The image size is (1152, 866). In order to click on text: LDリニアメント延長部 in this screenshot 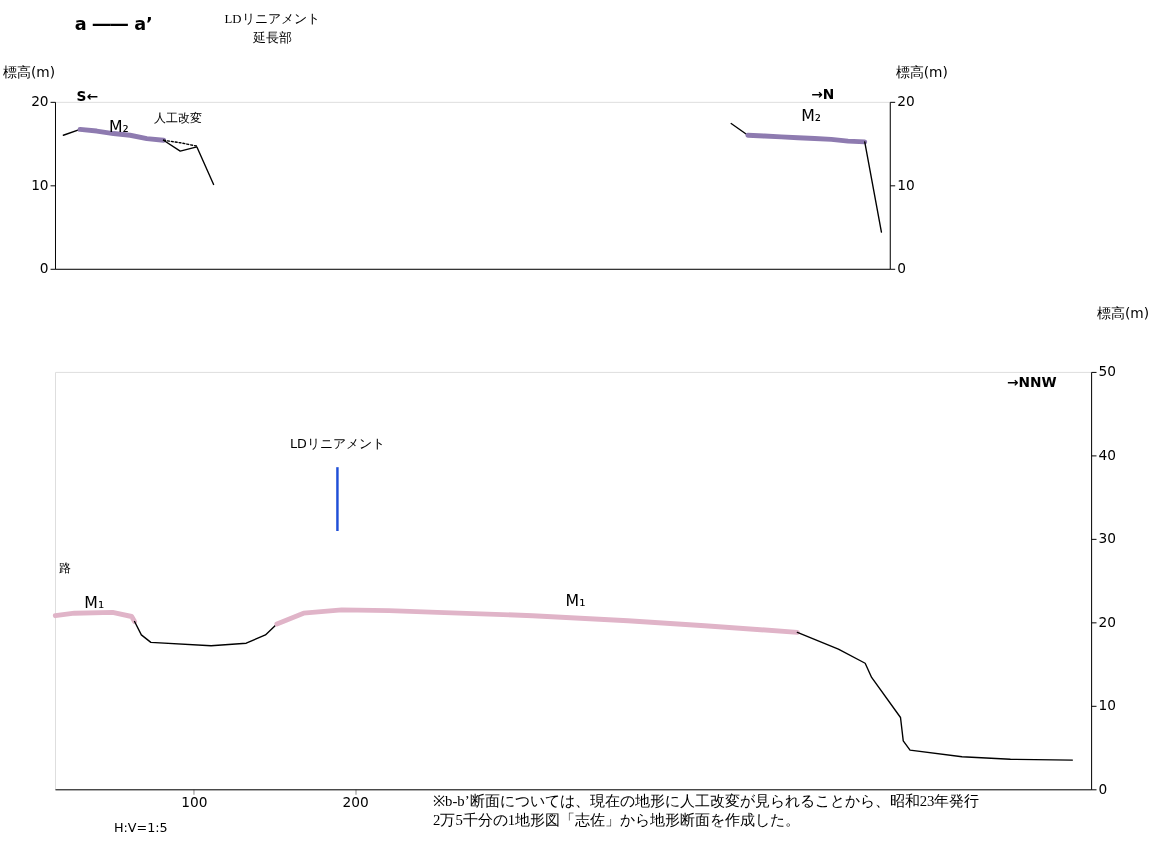, I will do `click(272, 28)`.